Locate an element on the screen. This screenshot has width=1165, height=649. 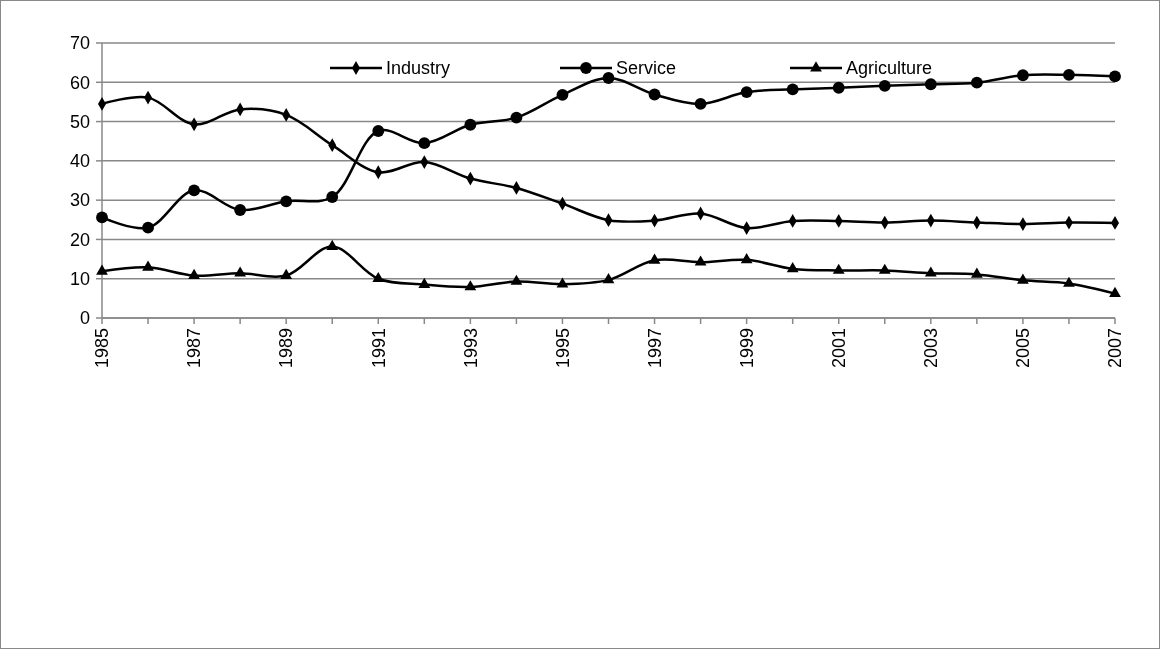
y-tick-label: 20 is located at coordinates (79, 239).